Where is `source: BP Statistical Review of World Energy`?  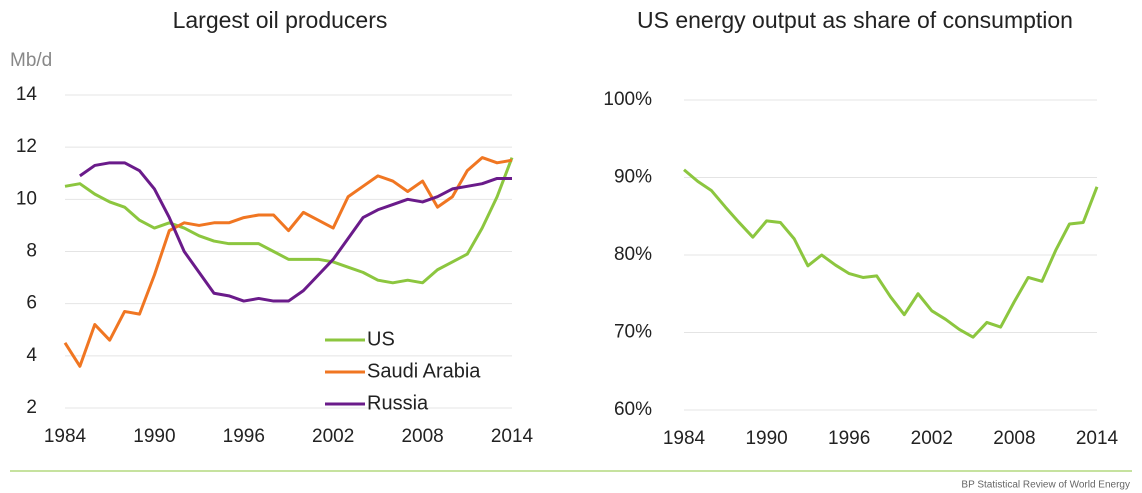
source: BP Statistical Review of World Energy is located at coordinates (1045, 485).